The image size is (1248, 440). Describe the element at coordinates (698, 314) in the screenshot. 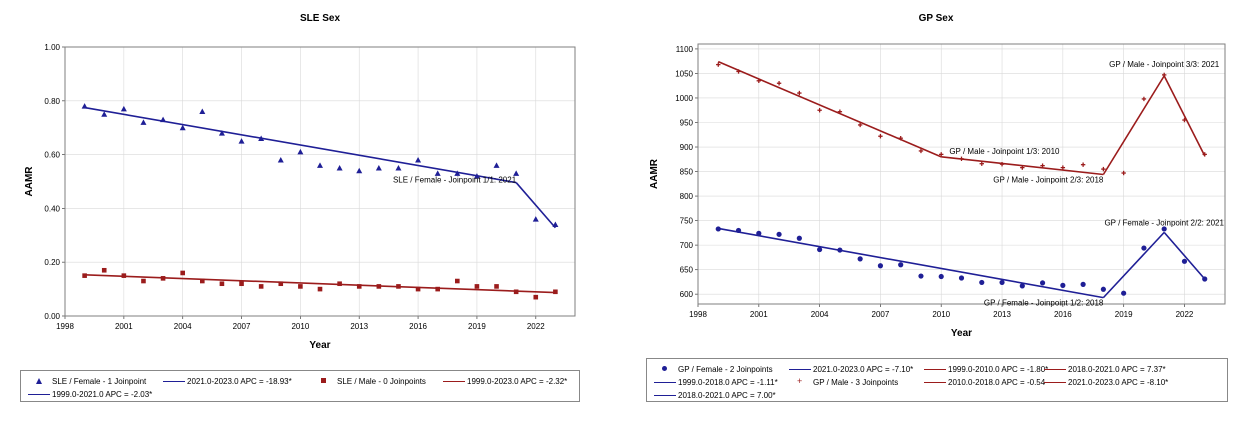

I see `x-tick-label: 1998` at that location.